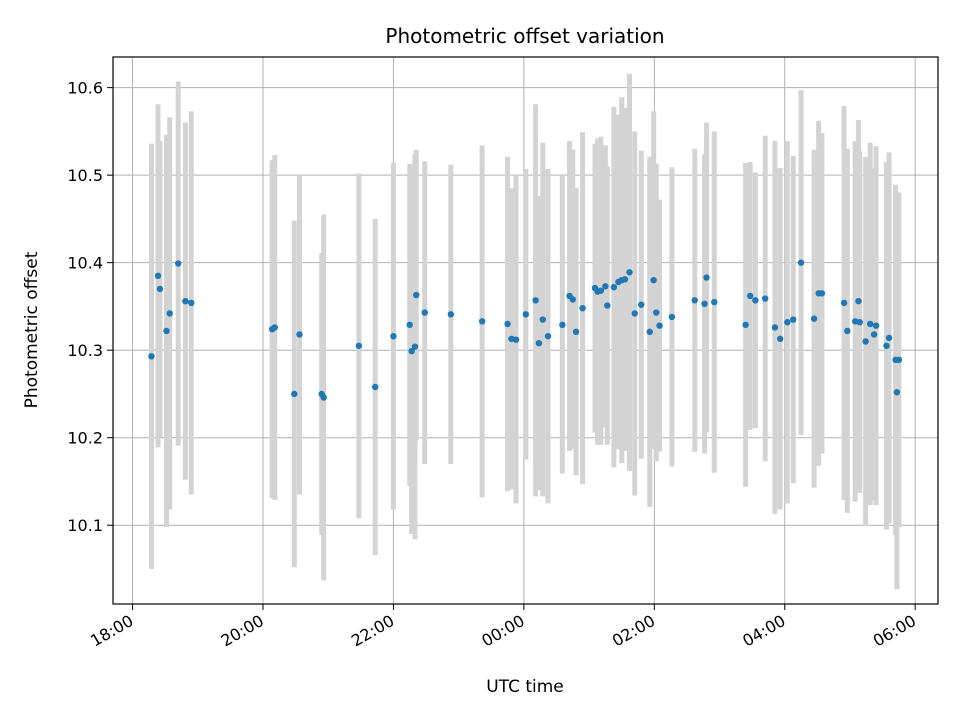 This screenshot has height=720, width=960. Describe the element at coordinates (85, 175) in the screenshot. I see `y-tick-label: 10.5` at that location.